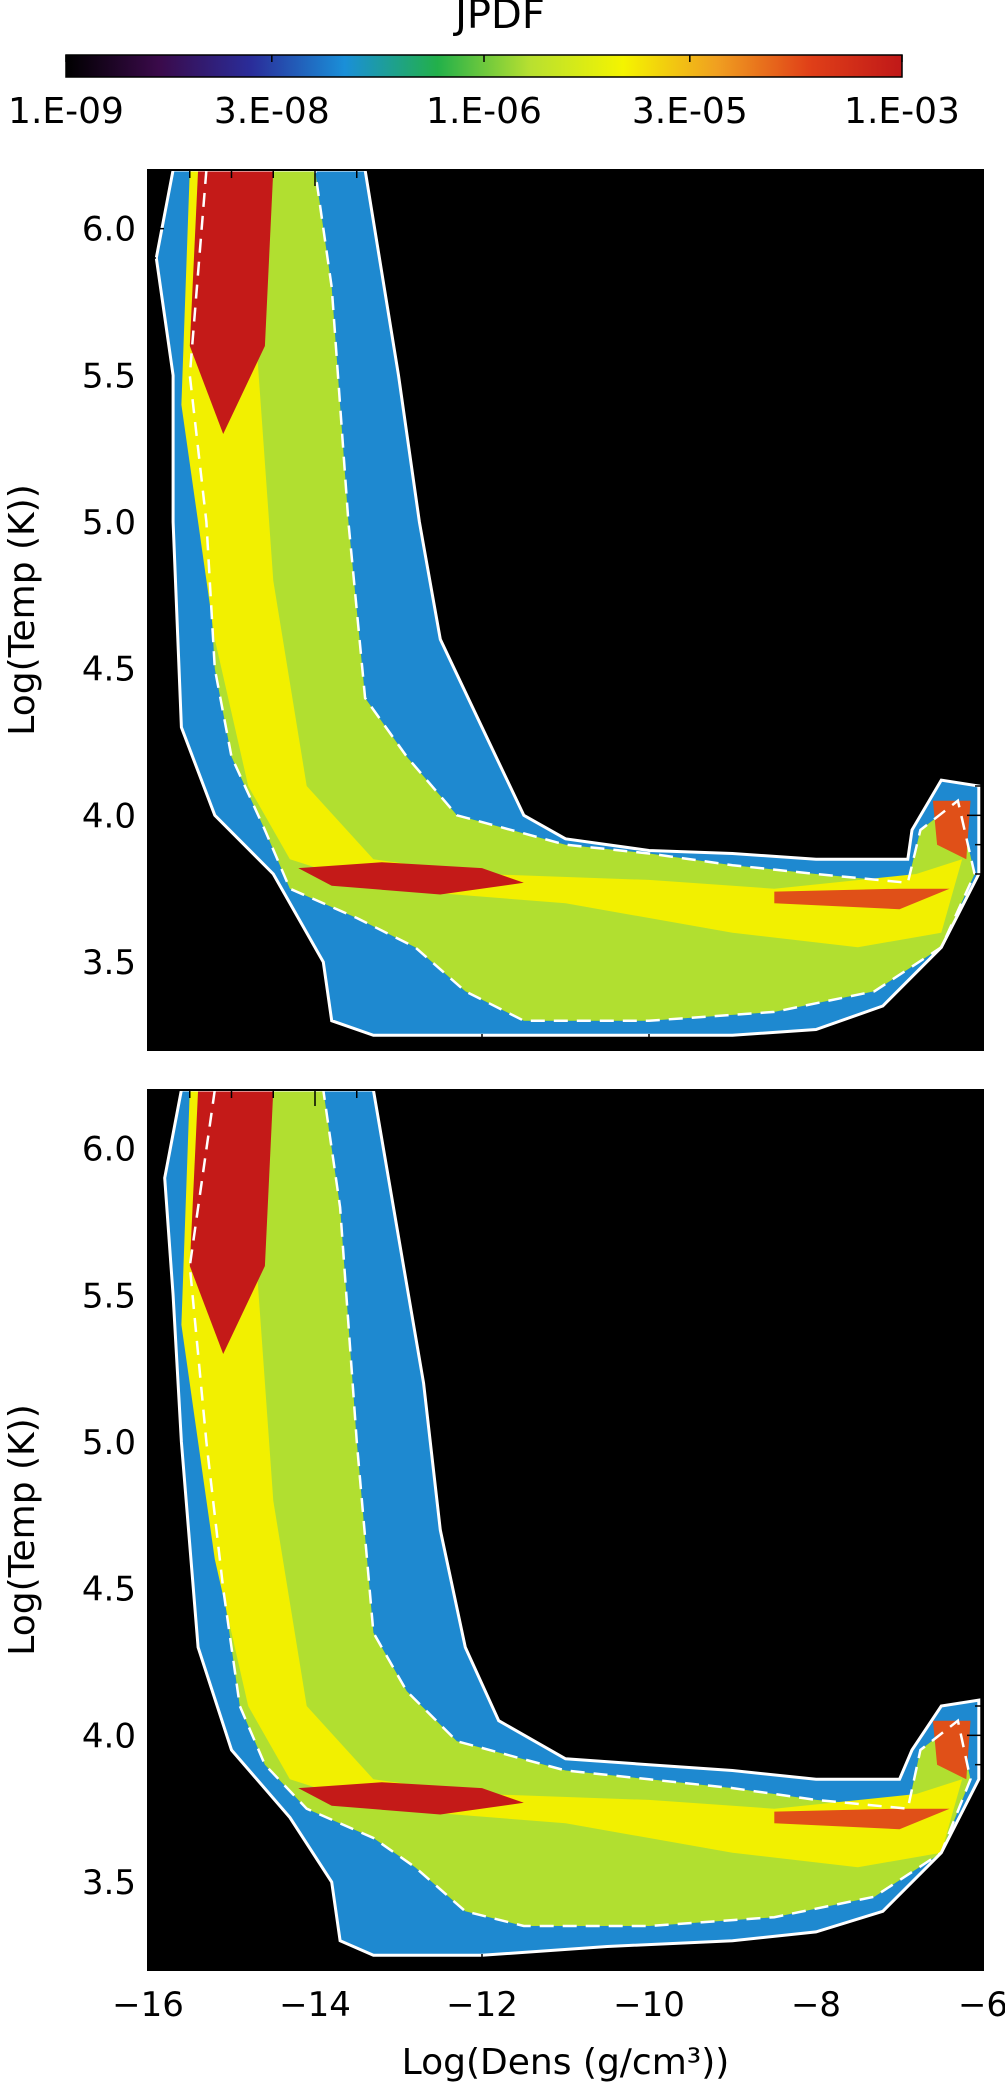 The image size is (1005, 2092). What do you see at coordinates (315, 2005) in the screenshot?
I see `x-tick-label: −14` at bounding box center [315, 2005].